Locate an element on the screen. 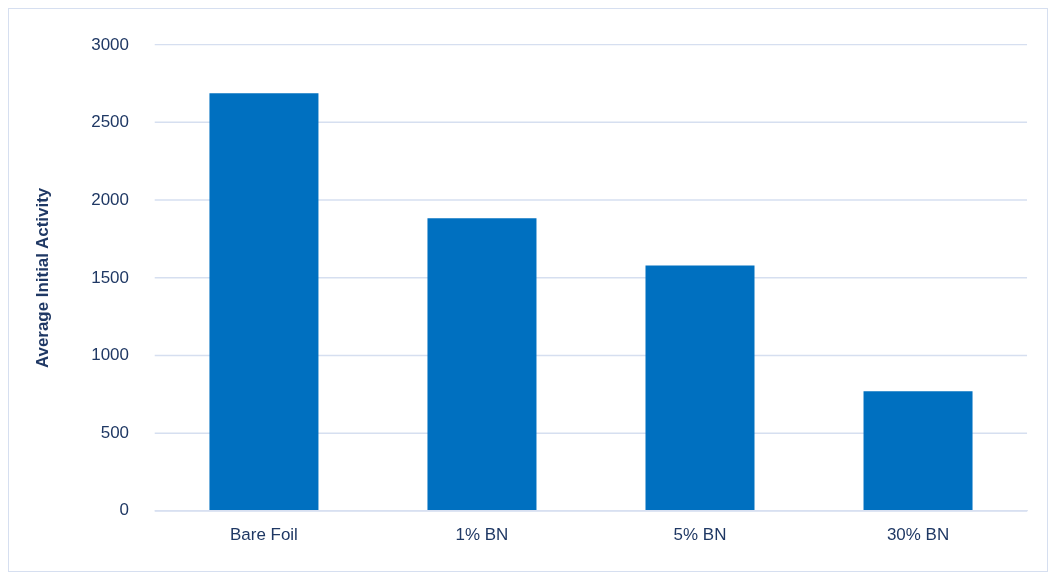 This screenshot has width=1058, height=582. x-tick-label: 1% BN is located at coordinates (482, 534).